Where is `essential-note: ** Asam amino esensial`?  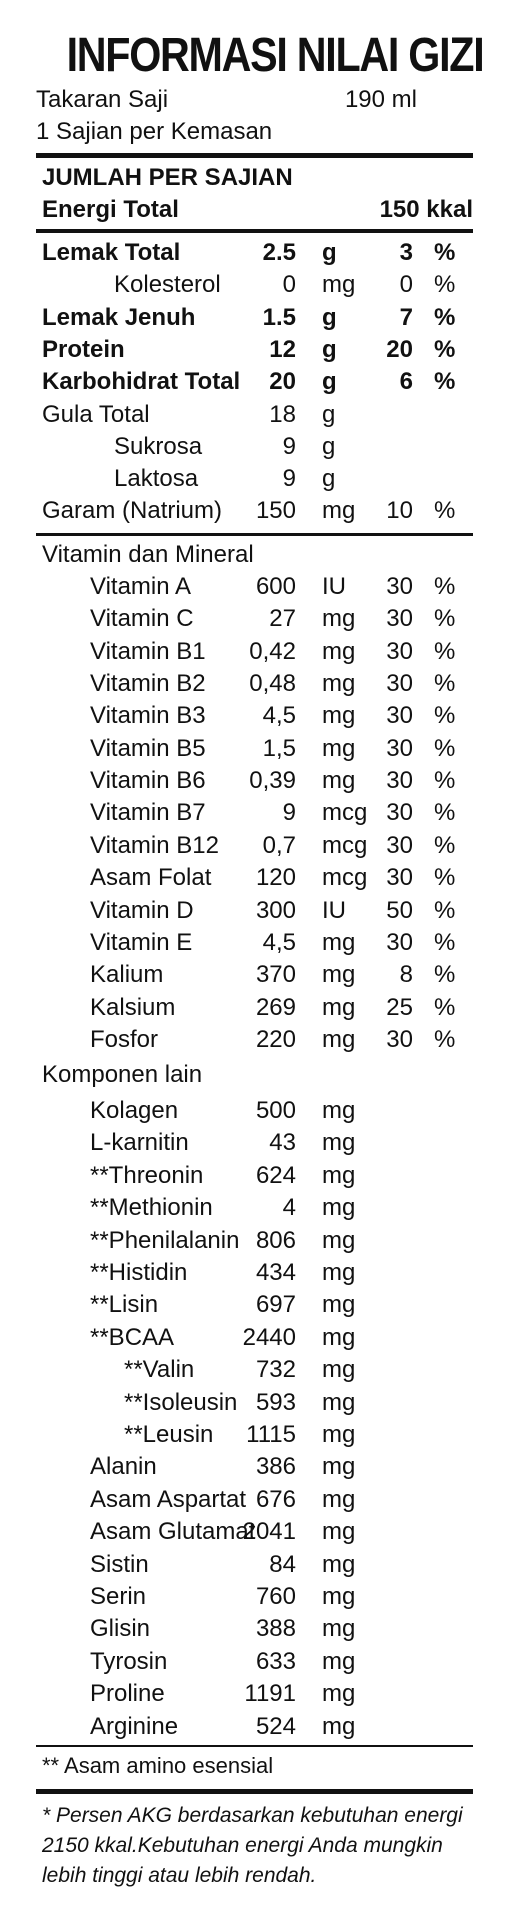 essential-note: ** Asam amino esensial is located at coordinates (158, 1765).